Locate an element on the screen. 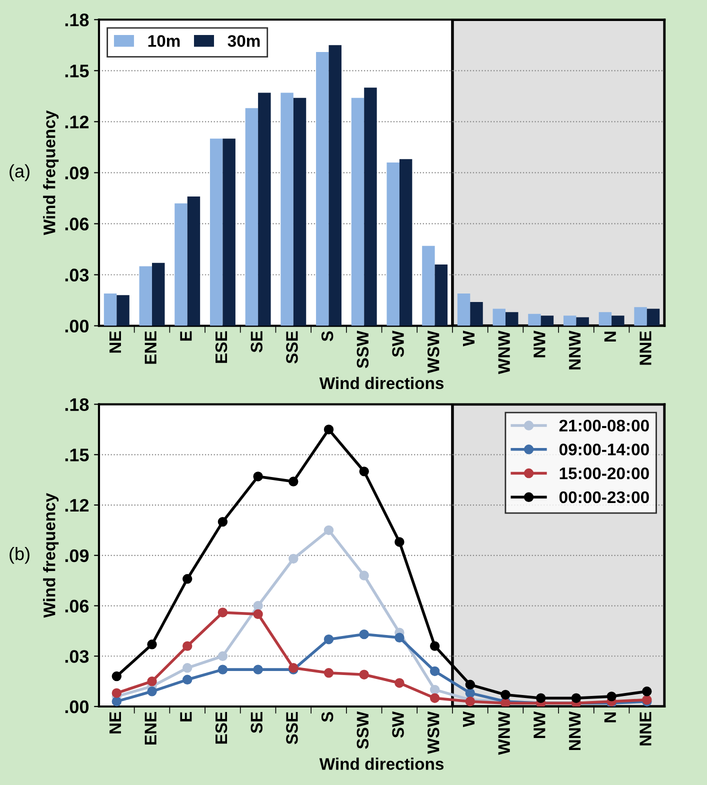 The image size is (707, 785). y-tick-label: .12 is located at coordinates (77, 505).